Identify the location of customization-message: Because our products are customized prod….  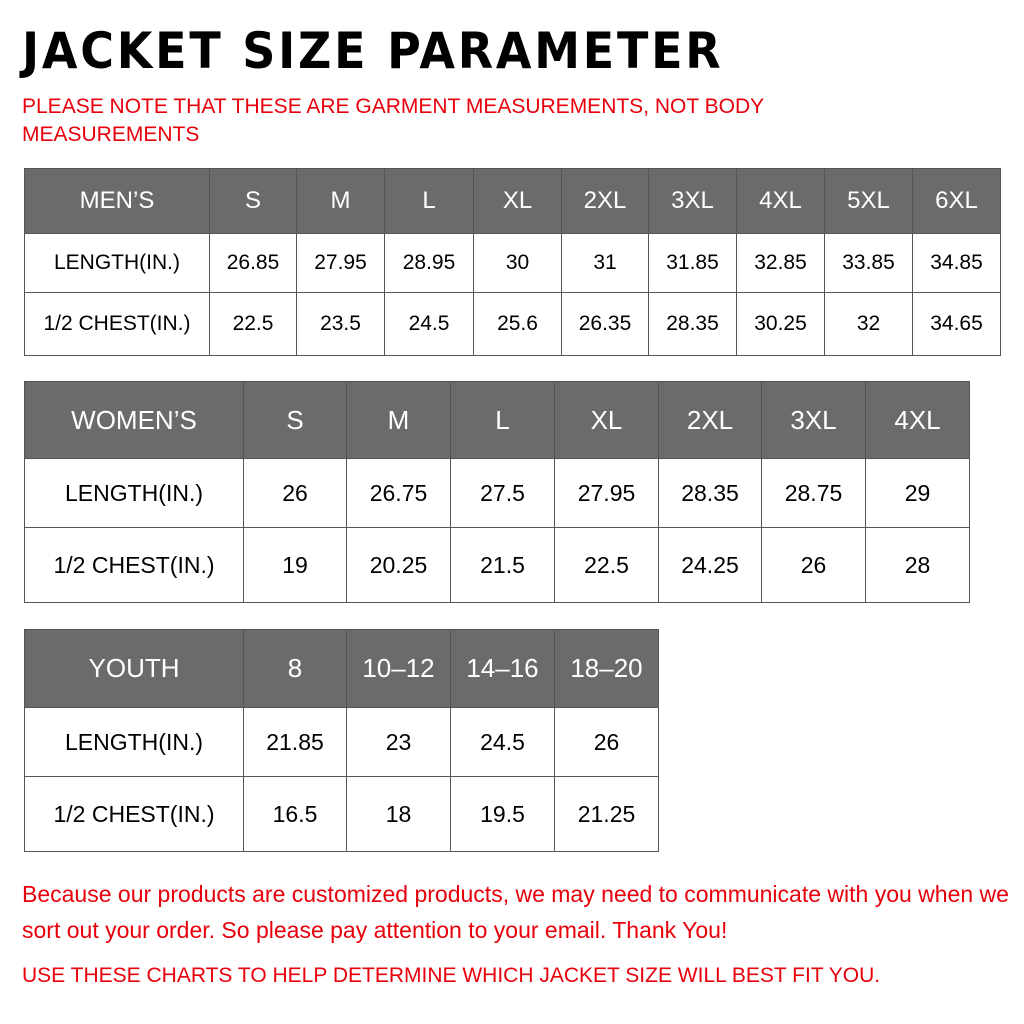
(515, 912).